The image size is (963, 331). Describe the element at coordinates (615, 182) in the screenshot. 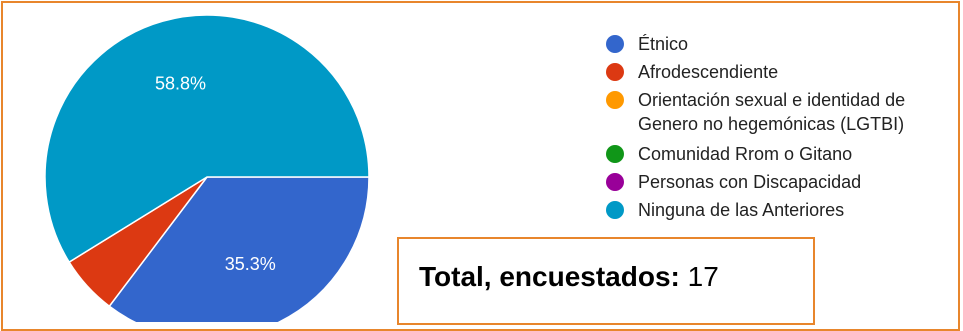

I see `legend-swatch-discapacidad` at that location.